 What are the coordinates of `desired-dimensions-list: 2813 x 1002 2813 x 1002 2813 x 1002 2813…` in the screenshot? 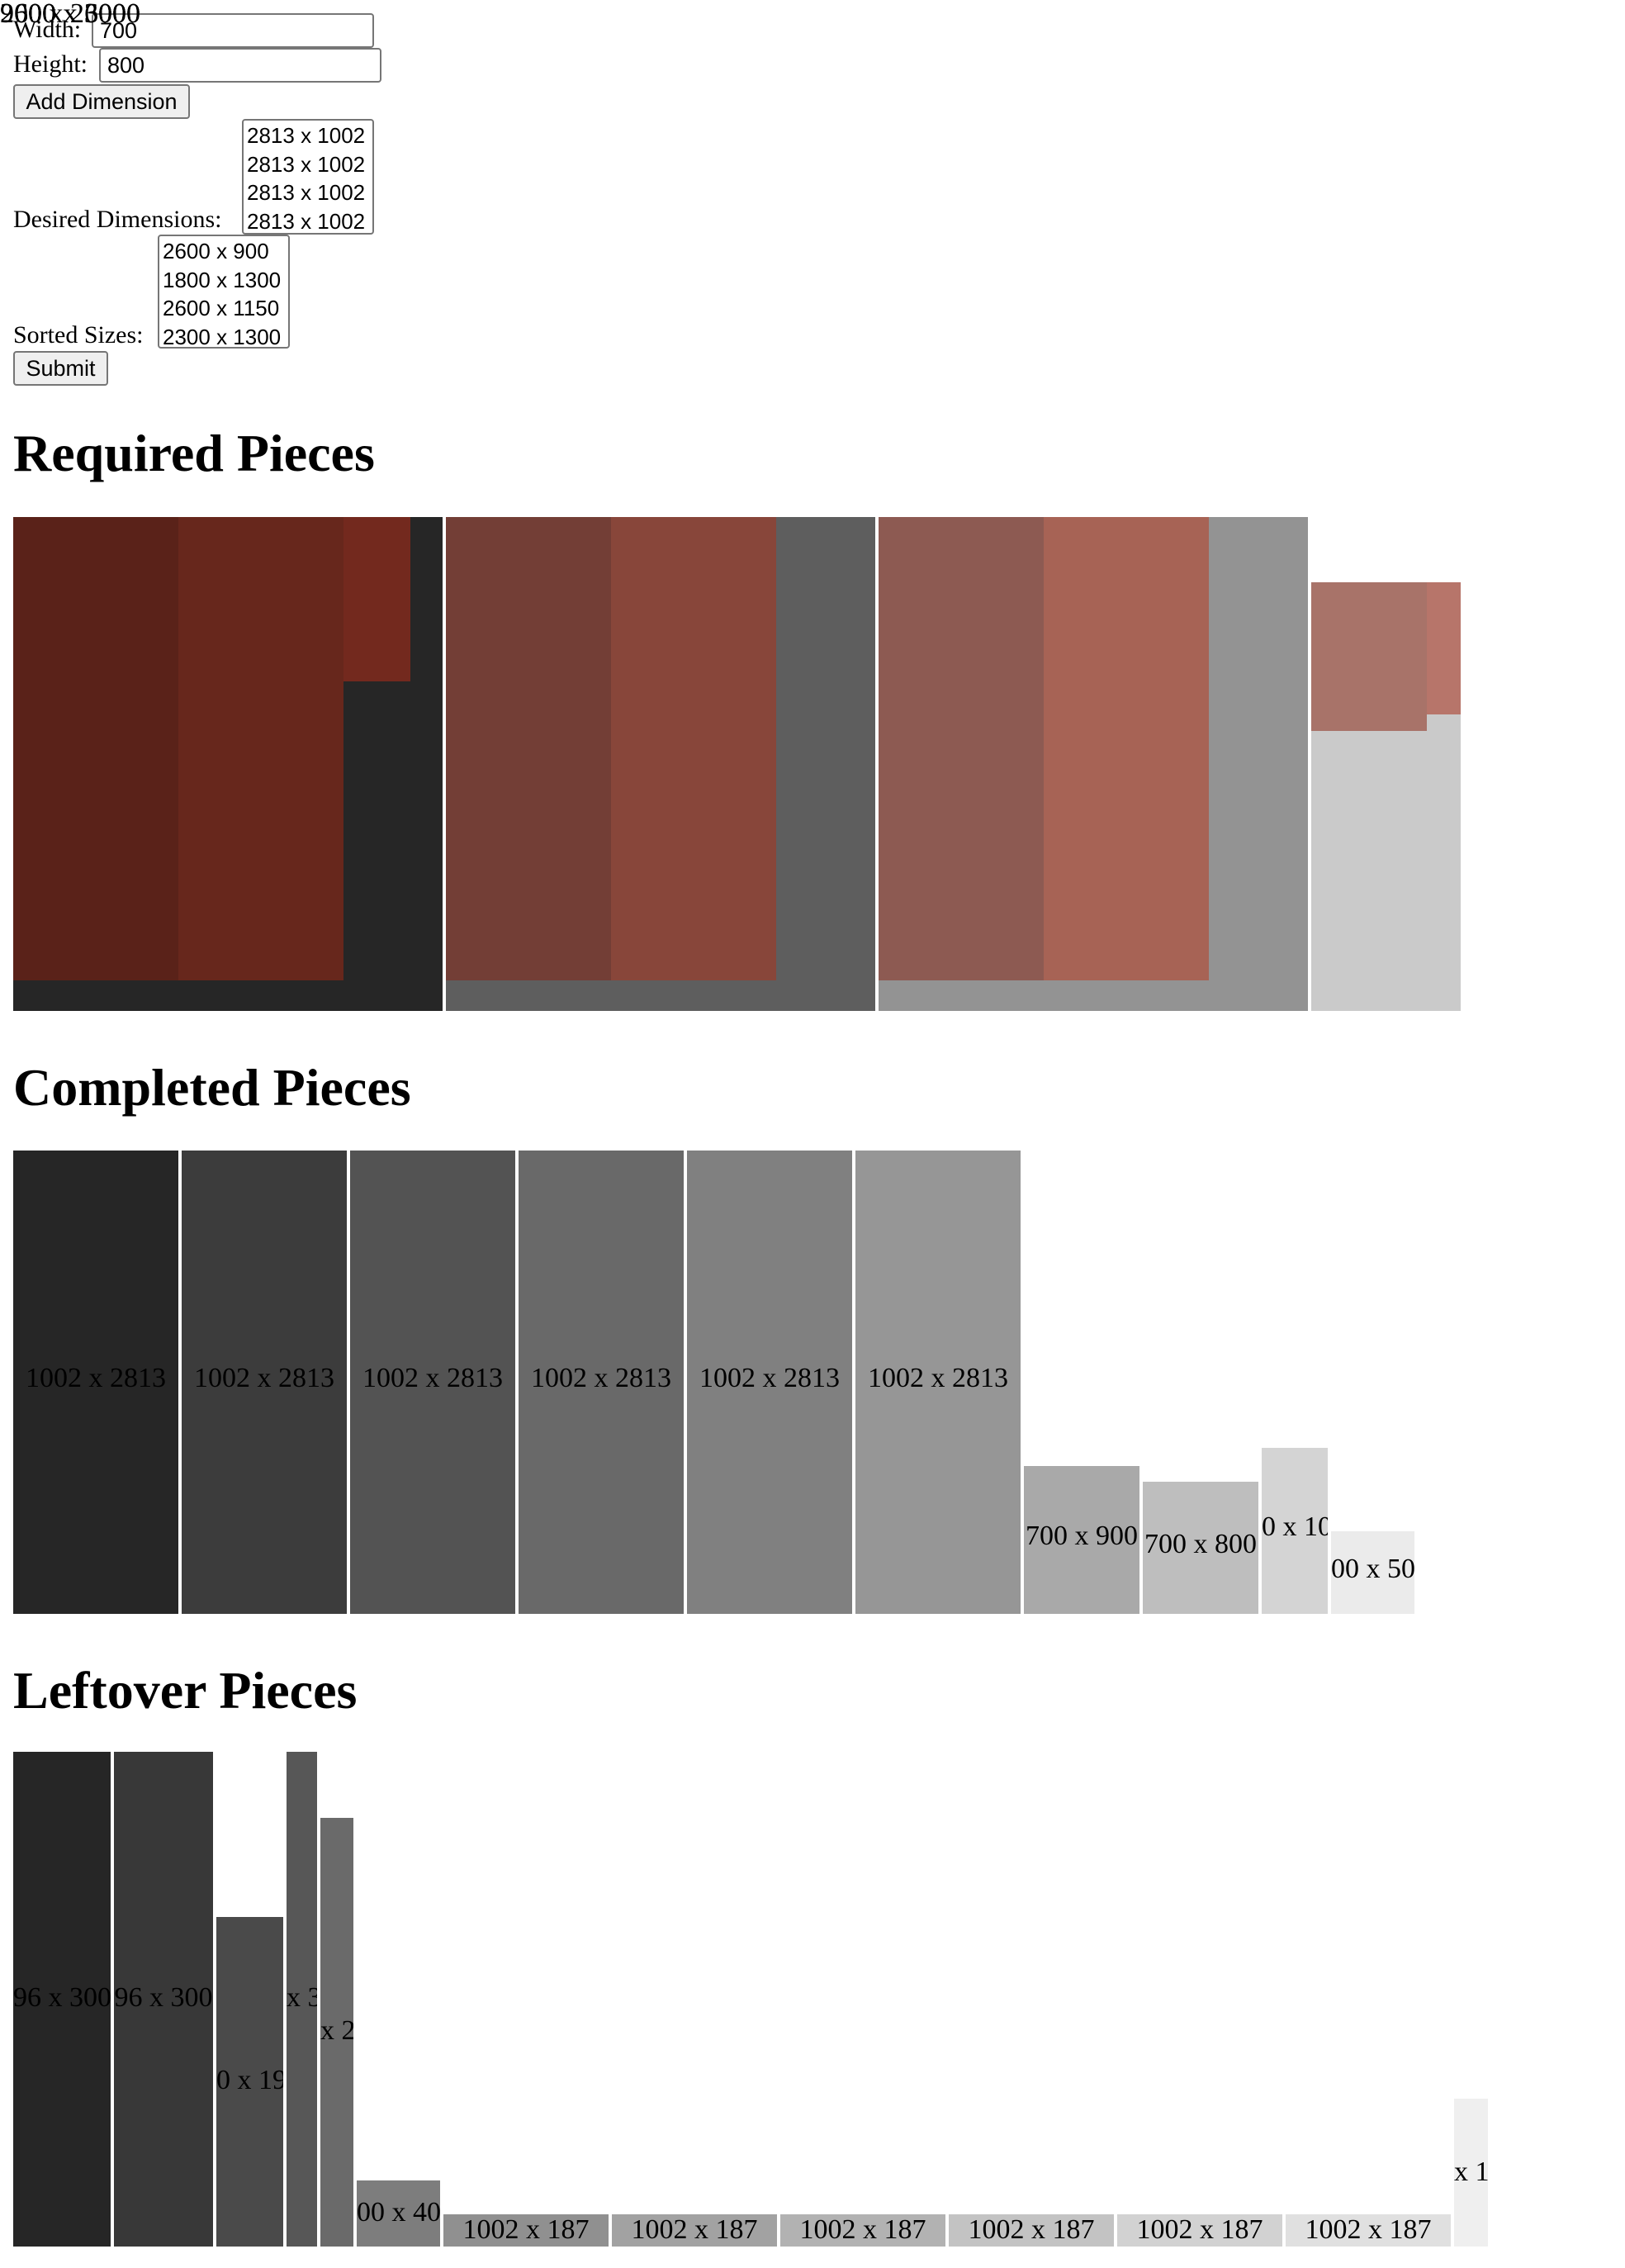 It's located at (308, 177).